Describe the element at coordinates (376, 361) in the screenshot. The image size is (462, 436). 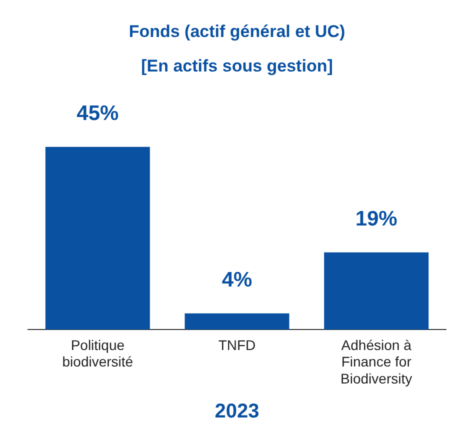
I see `x-tick-label: Adhésion à Finance for Biodiversity` at that location.